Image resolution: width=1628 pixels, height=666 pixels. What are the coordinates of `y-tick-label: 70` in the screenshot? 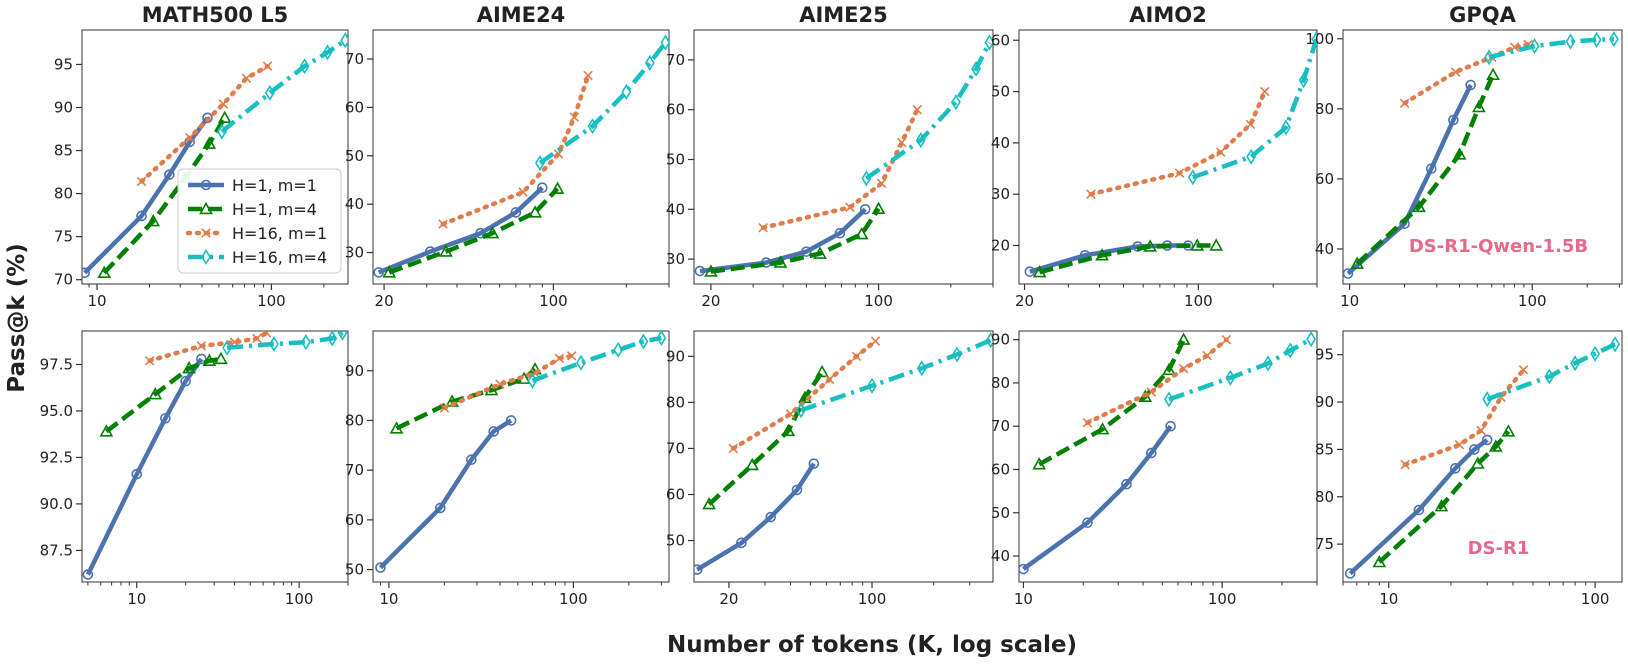 It's located at (1000, 426).